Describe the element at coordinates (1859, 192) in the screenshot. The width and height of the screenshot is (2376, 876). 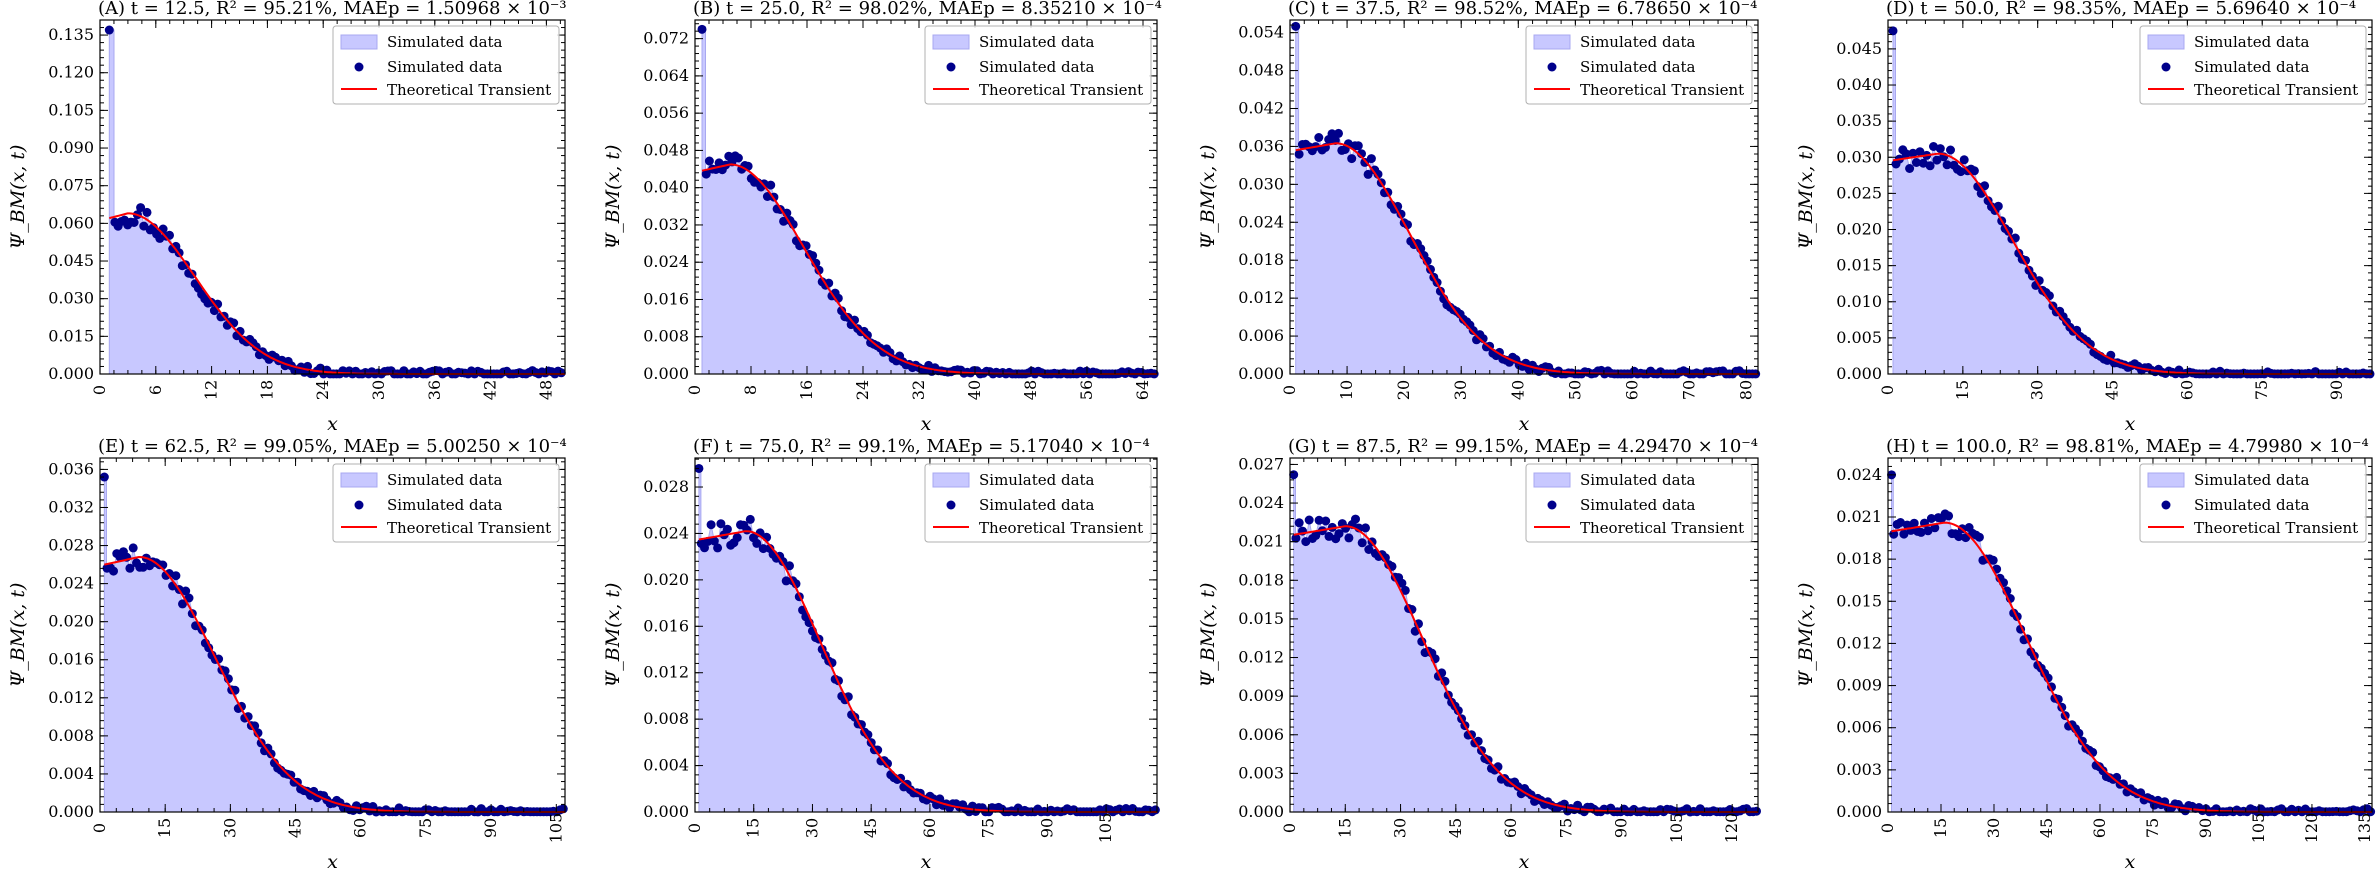
I see `y-tick-label: 0.025` at that location.